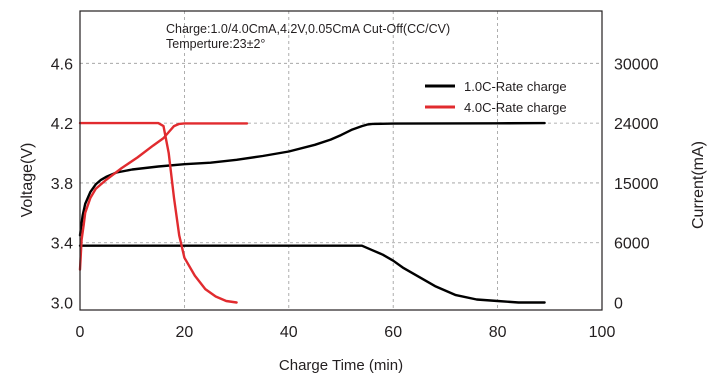  What do you see at coordinates (632, 244) in the screenshot?
I see `y-right-tick-label: 6000` at bounding box center [632, 244].